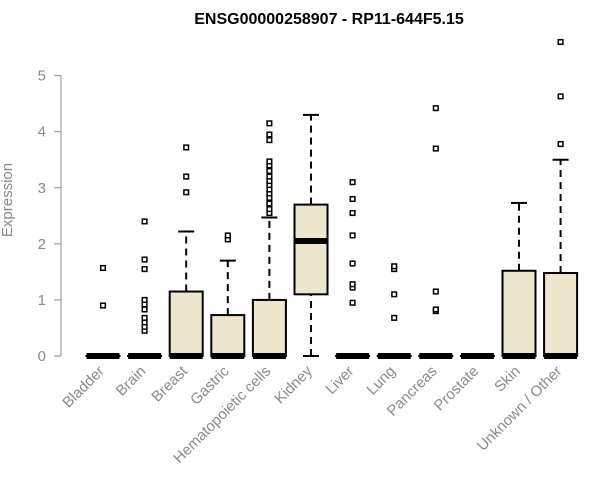  What do you see at coordinates (83, 387) in the screenshot?
I see `x-tick-label: Bladder` at bounding box center [83, 387].